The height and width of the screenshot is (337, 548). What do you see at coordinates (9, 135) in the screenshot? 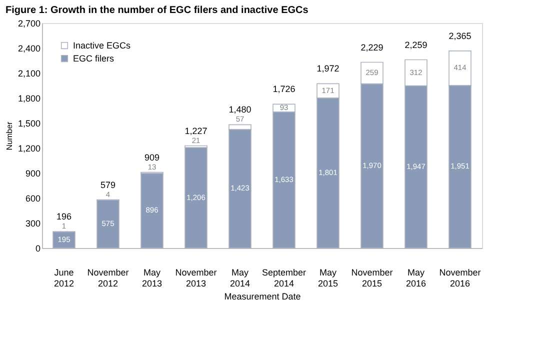
I see `y-axis-title: Number` at bounding box center [9, 135].